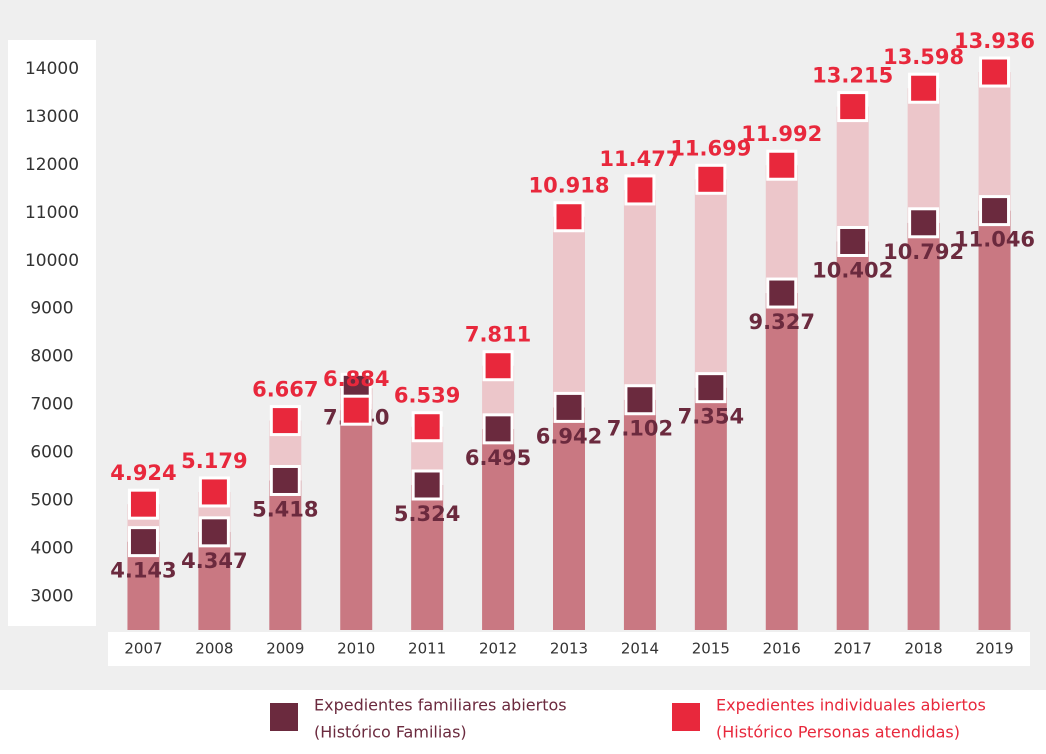  What do you see at coordinates (851, 705) in the screenshot?
I see `legend-label: Expedientes individuales abiertos` at bounding box center [851, 705].